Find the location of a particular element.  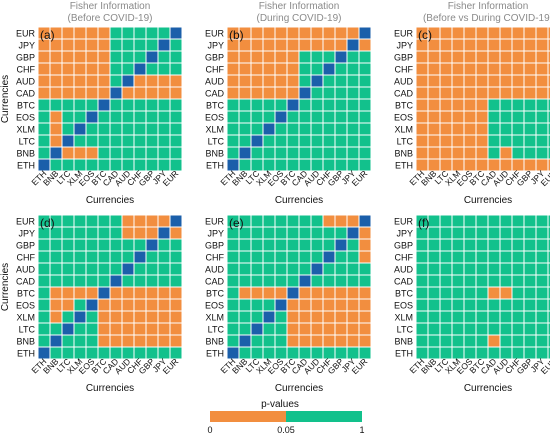

heatmap-cell-gbp-eur is located at coordinates (176, 57).